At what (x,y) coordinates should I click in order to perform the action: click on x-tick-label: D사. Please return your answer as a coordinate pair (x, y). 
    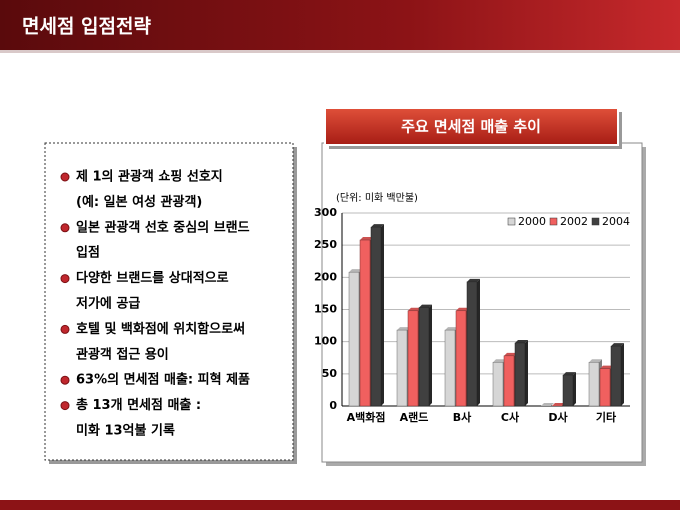
    Looking at the image, I should click on (558, 417).